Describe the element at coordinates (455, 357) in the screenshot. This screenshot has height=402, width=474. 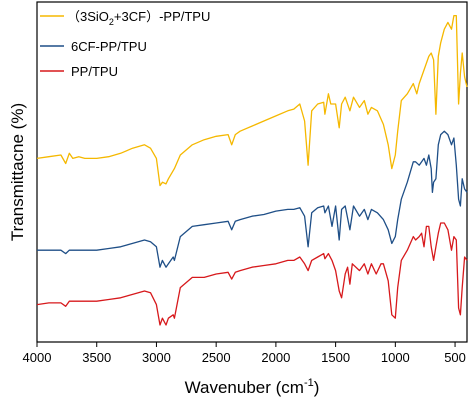
I see `x-tick-label-7: 500` at that location.